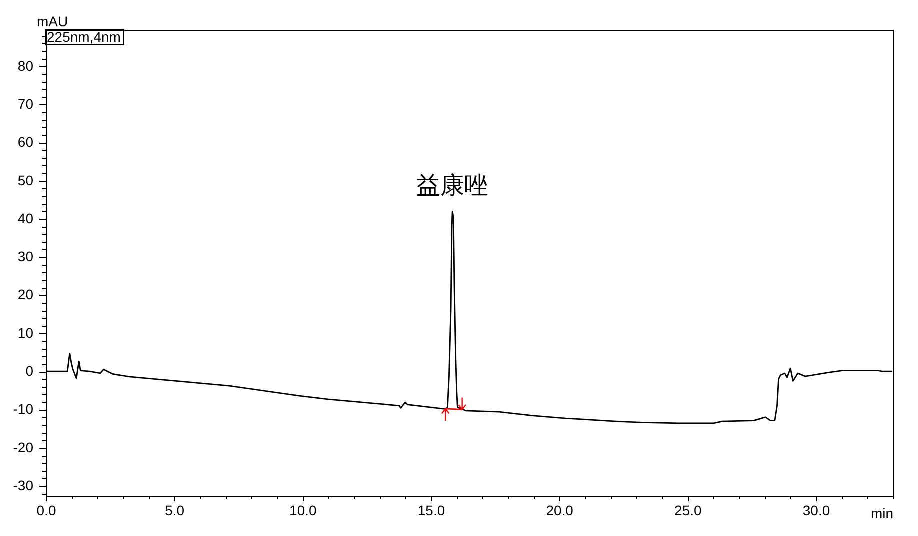 The image size is (918, 536). Describe the element at coordinates (560, 510) in the screenshot. I see `x-tick-label: 20.0` at that location.